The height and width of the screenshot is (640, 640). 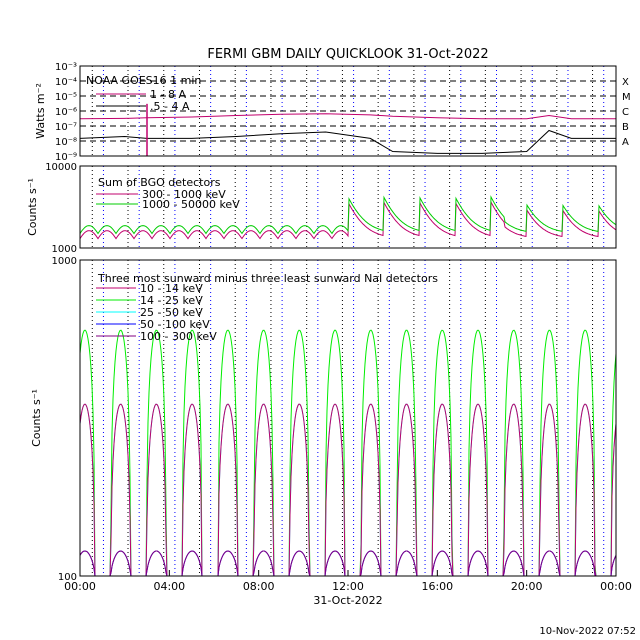 I want to click on goes-legend-label-1: 1 - 8 A, so click(x=168, y=94).